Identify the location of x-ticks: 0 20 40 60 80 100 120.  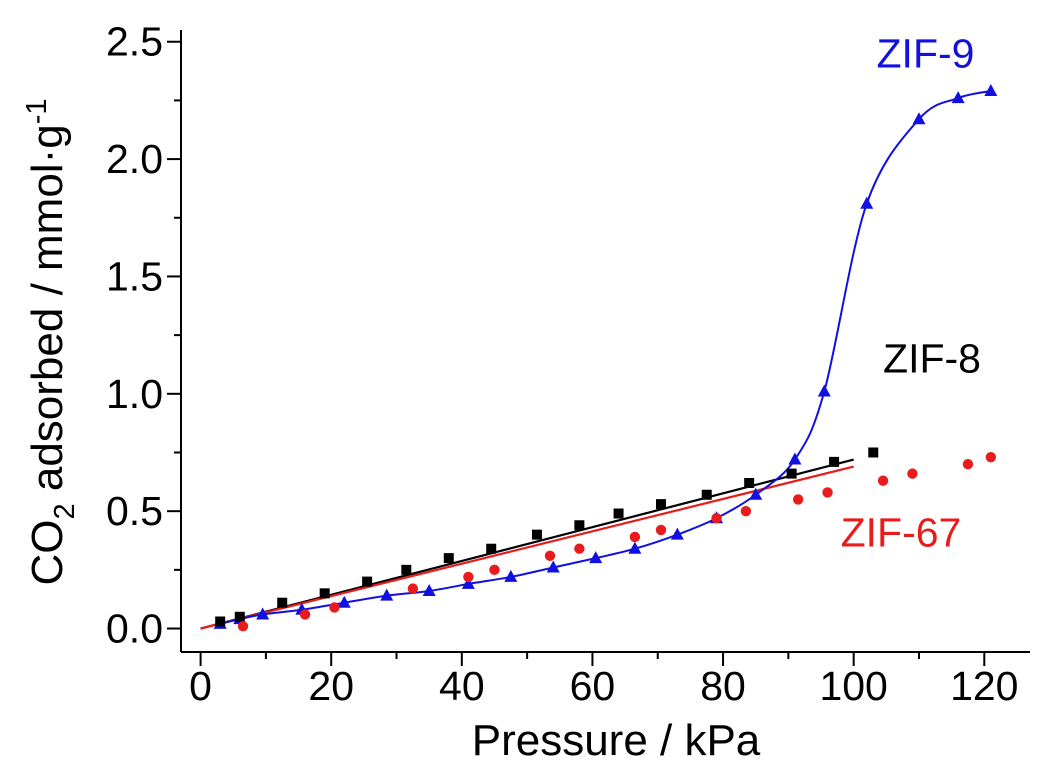
(603, 680).